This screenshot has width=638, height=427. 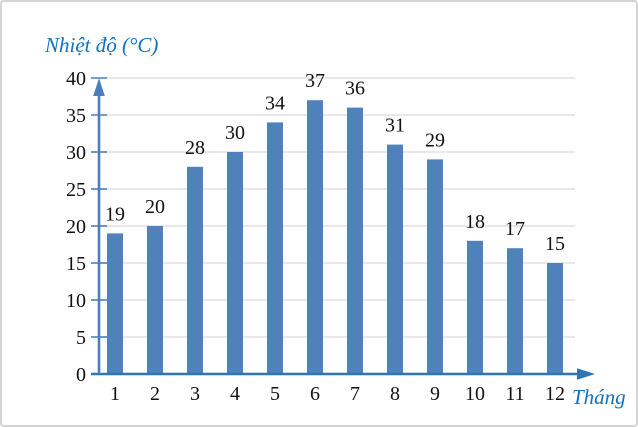 What do you see at coordinates (315, 394) in the screenshot?
I see `x-tick-label: 6` at bounding box center [315, 394].